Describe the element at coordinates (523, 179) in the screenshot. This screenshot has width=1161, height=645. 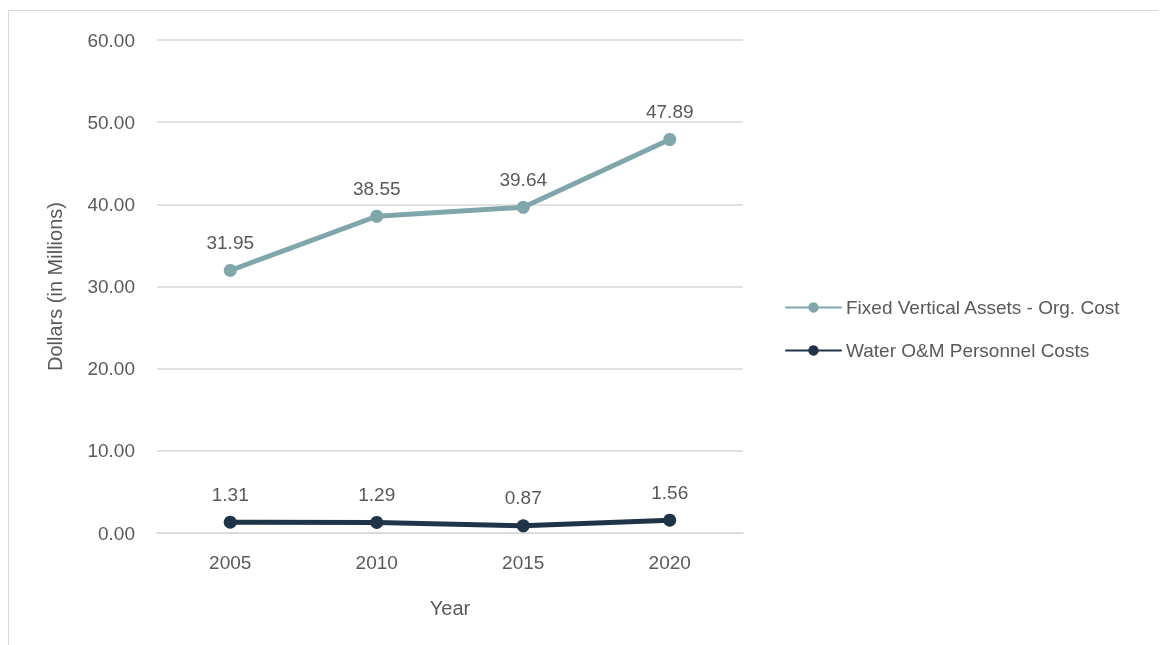
I see `data-label: 39.64` at that location.